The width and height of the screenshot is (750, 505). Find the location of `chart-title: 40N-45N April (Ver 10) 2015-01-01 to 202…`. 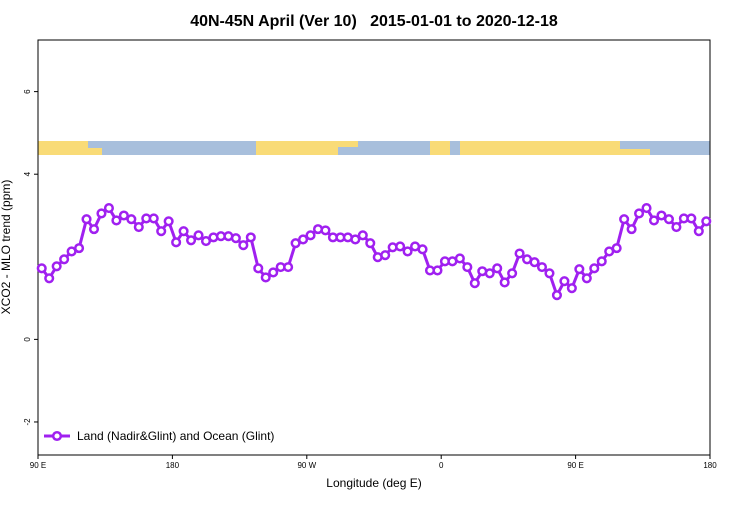

chart-title: 40N-45N April (Ver 10) 2015-01-01 to 202… is located at coordinates (374, 21).